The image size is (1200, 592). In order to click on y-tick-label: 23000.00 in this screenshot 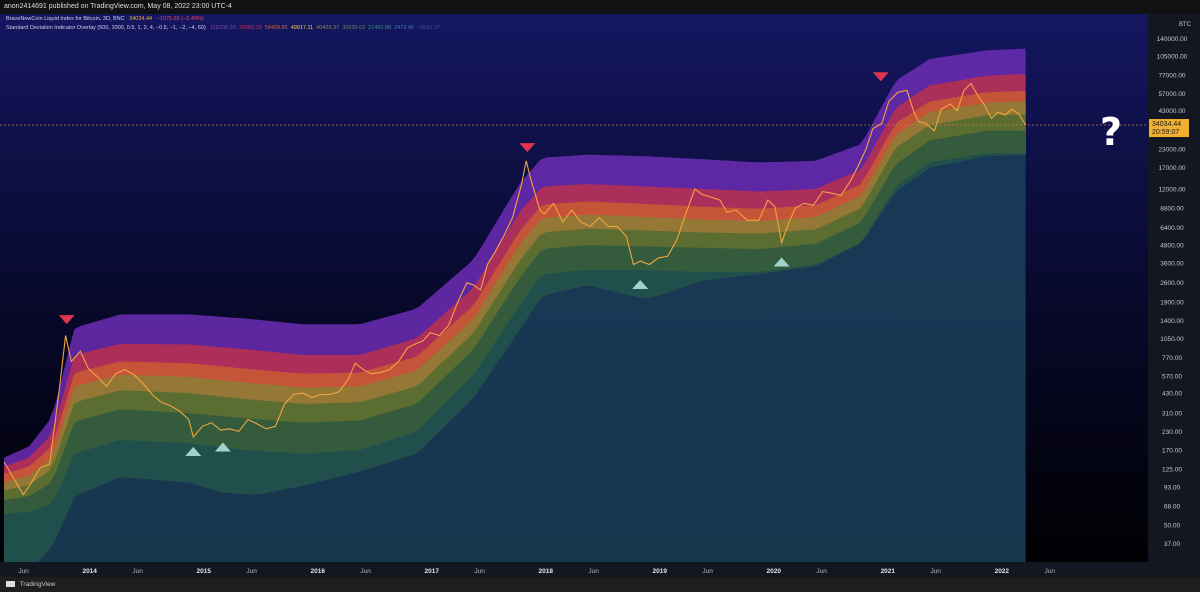, I will do `click(1171, 150)`.